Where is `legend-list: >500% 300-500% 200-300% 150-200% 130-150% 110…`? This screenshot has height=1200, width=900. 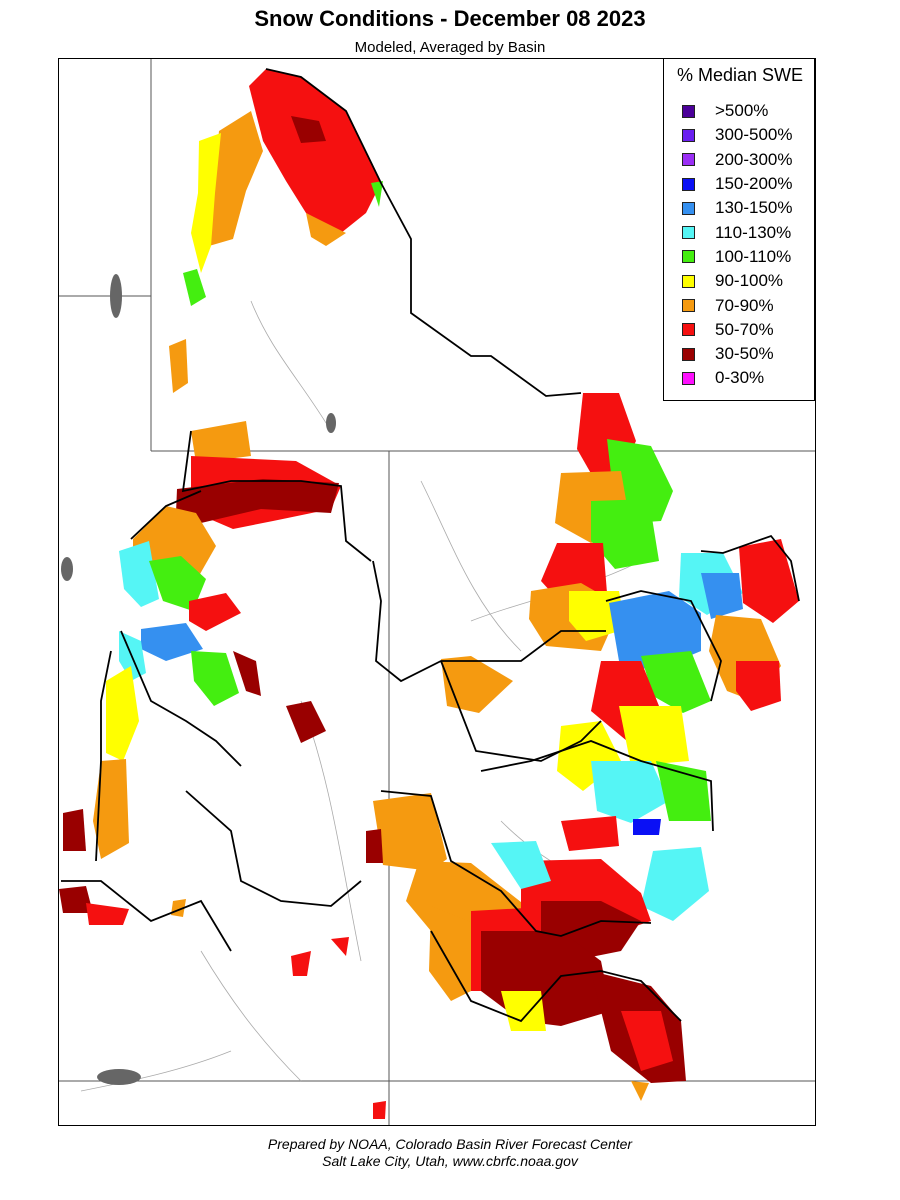
legend-list: >500% 300-500% 200-300% 150-200% 130-150% 110… is located at coordinates (737, 245).